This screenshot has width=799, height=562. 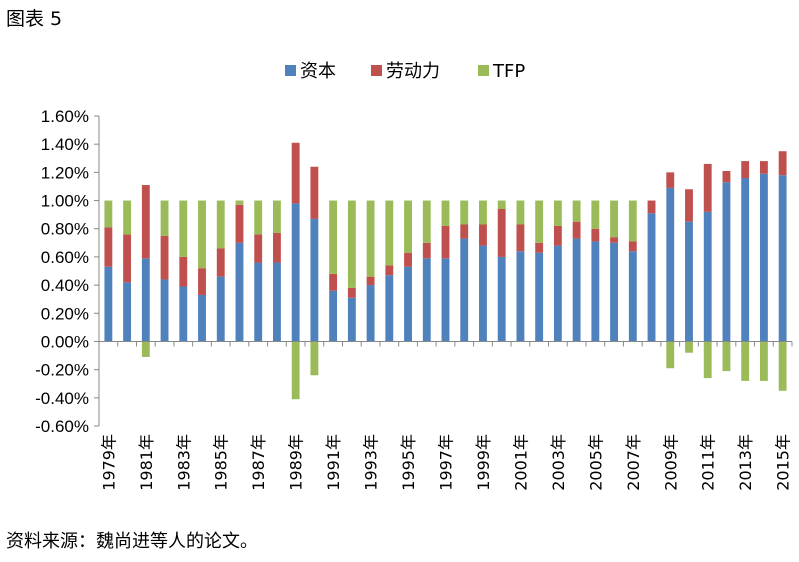 I want to click on x-tick-label: 2013年, so click(x=745, y=462).